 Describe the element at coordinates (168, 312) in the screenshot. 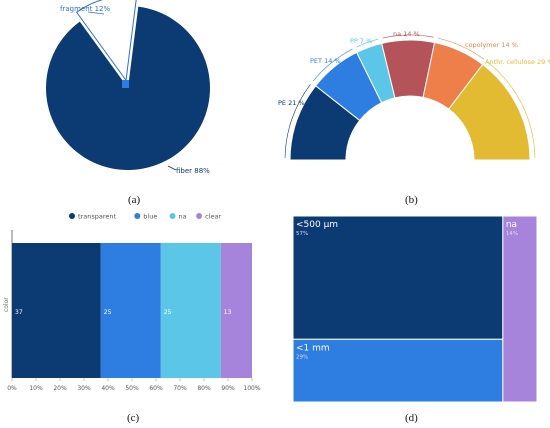

I see `bar-value-na: 25` at that location.